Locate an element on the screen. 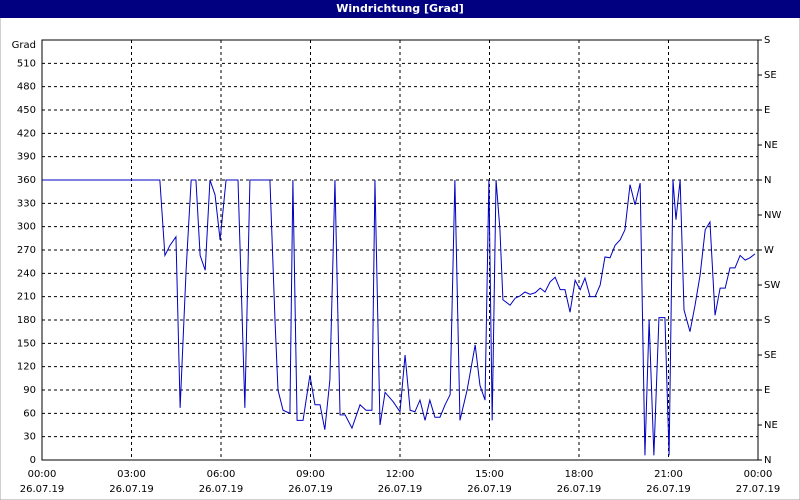 This screenshot has width=800, height=500. y-tick-label: 300 is located at coordinates (26, 227).